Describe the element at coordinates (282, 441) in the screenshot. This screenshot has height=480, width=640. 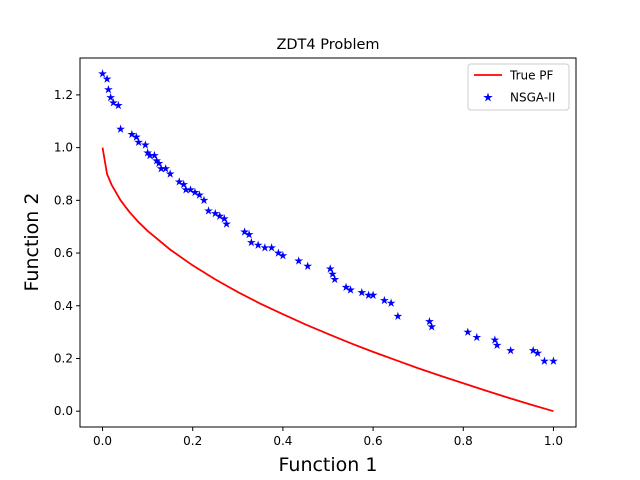
I see `x-tick-label: 0.4` at that location.